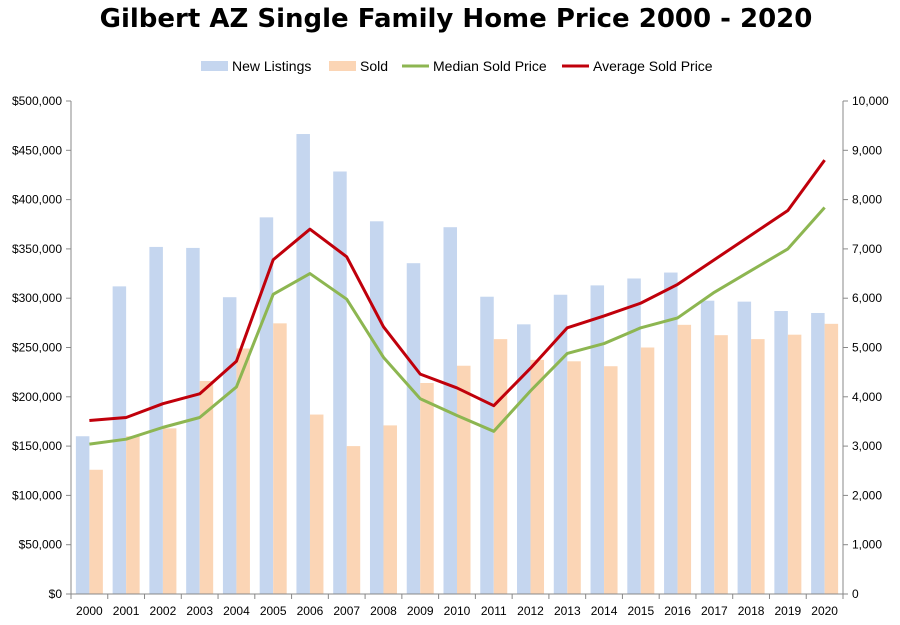  I want to click on bar-sold-2007, so click(353, 520).